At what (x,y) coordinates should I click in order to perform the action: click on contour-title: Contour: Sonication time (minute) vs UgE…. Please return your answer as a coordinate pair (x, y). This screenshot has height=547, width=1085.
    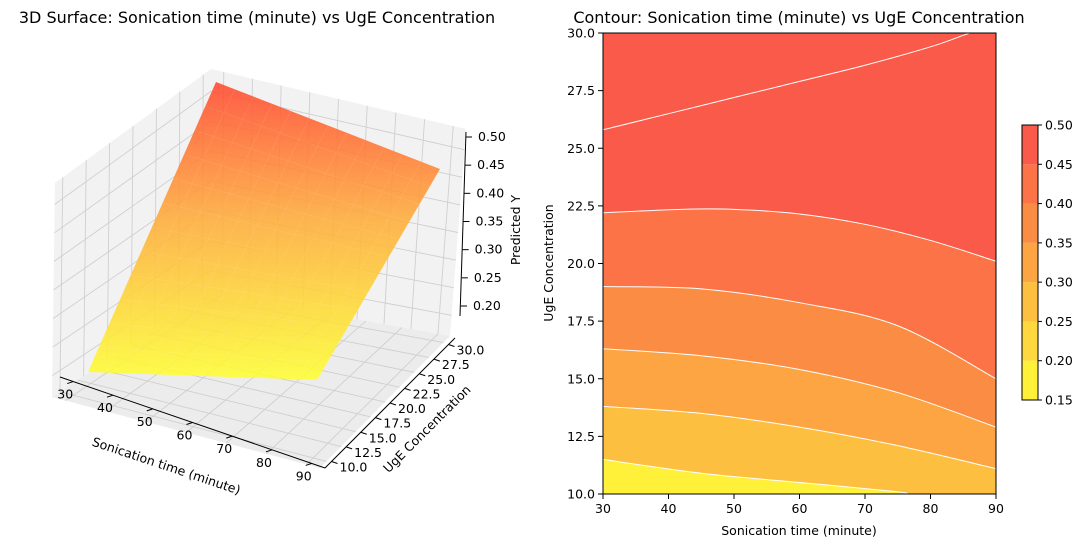
    Looking at the image, I should click on (798, 17).